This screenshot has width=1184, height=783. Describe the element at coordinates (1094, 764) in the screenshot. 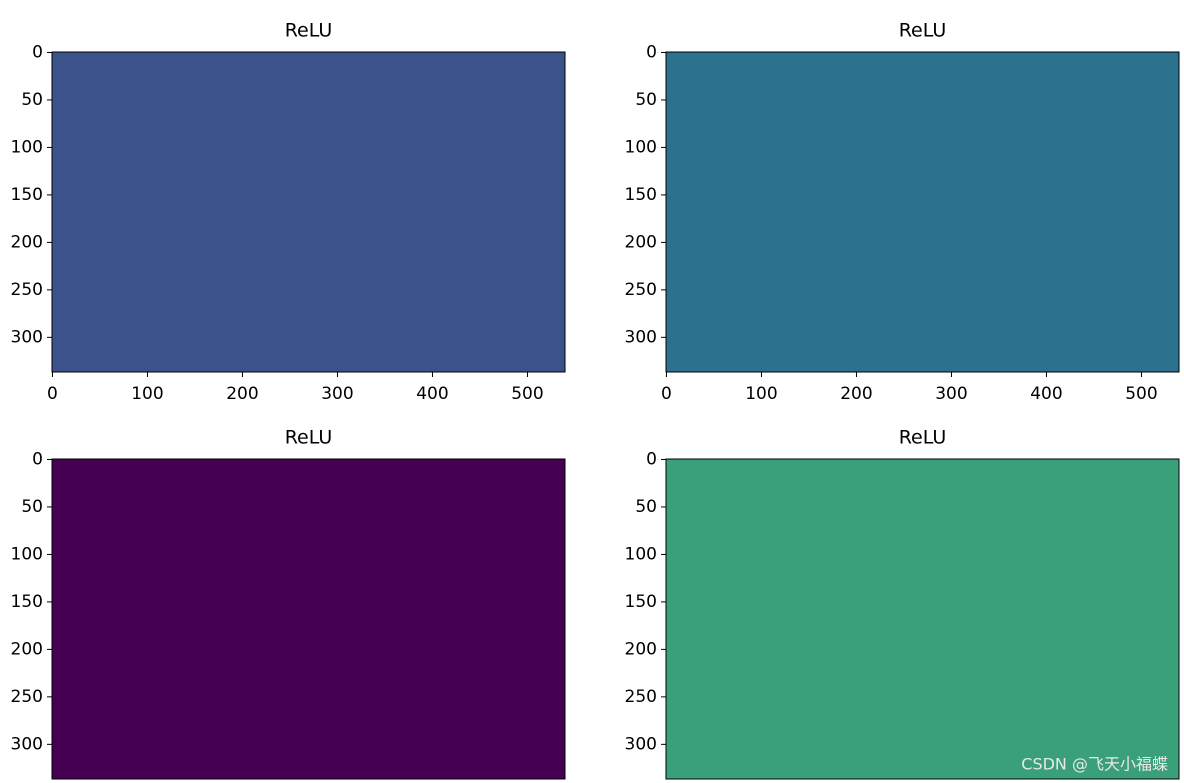

I see `watermark: CSDN @飞天小福蝶` at that location.